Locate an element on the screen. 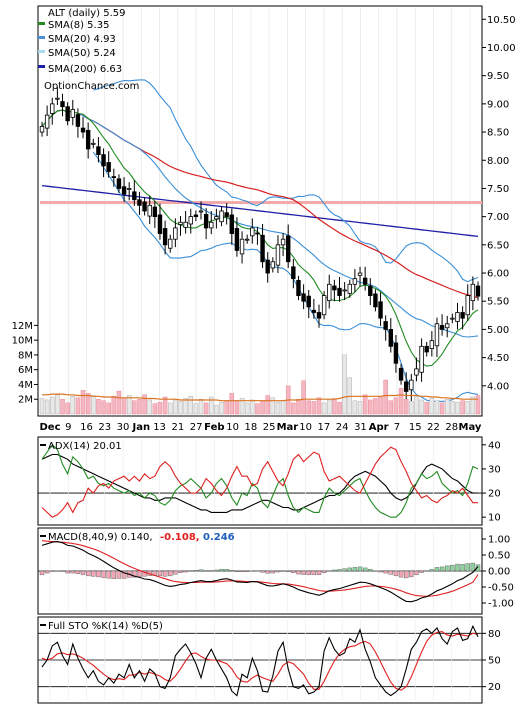 The height and width of the screenshot is (710, 526). osc-tick-label: -1.00 is located at coordinates (501, 604).